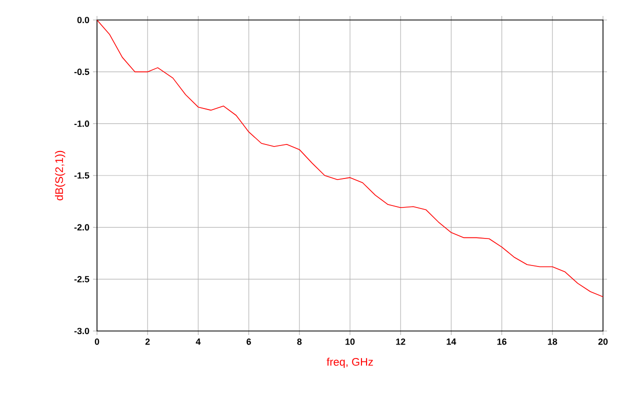 This screenshot has height=413, width=640. What do you see at coordinates (451, 341) in the screenshot?
I see `x-tick-label: 14` at bounding box center [451, 341].